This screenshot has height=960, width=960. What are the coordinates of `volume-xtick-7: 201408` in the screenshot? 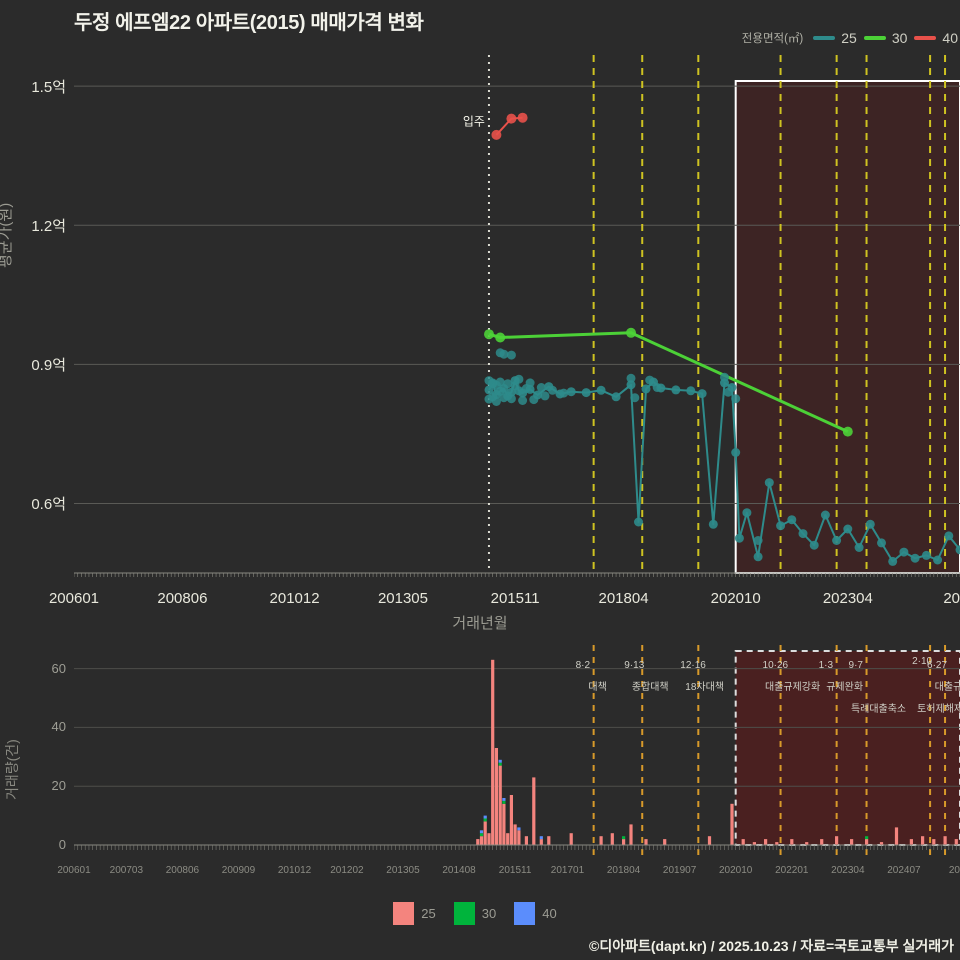 It's located at (459, 870).